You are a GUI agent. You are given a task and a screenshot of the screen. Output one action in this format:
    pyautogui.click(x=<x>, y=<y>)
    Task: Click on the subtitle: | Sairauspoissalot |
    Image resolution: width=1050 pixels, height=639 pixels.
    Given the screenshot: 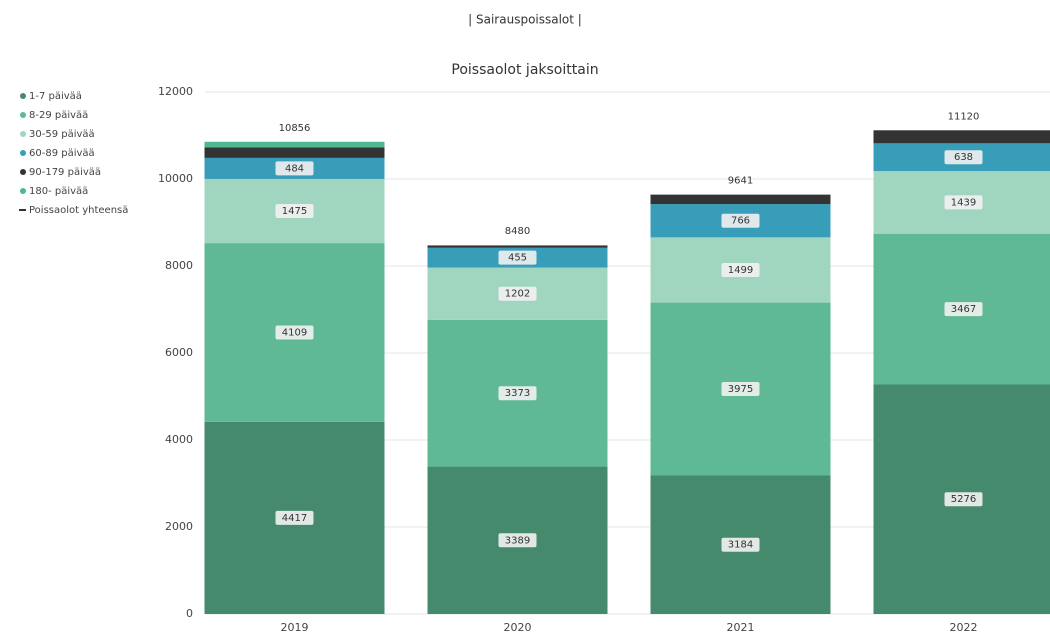 What is the action you would take?
    pyautogui.click(x=525, y=20)
    